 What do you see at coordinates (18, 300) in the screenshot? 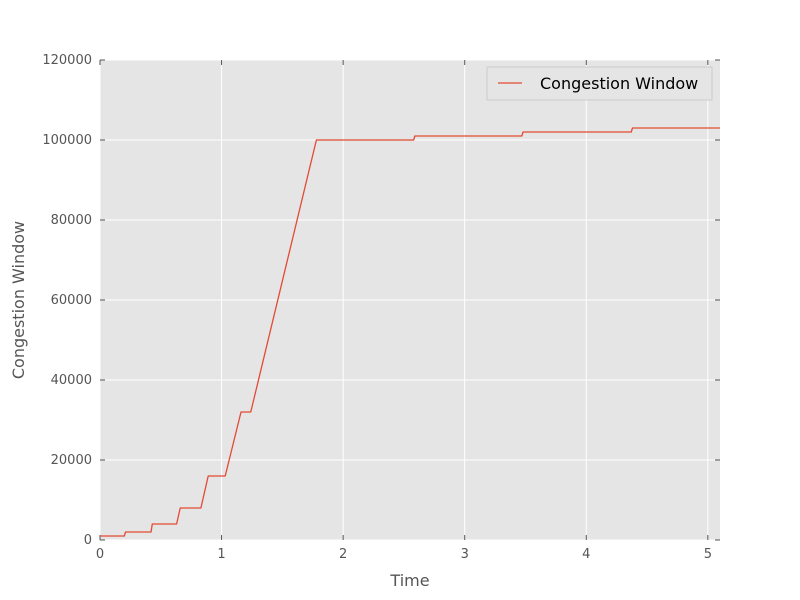
I see `y-axis-label: Congestion Window` at bounding box center [18, 300].